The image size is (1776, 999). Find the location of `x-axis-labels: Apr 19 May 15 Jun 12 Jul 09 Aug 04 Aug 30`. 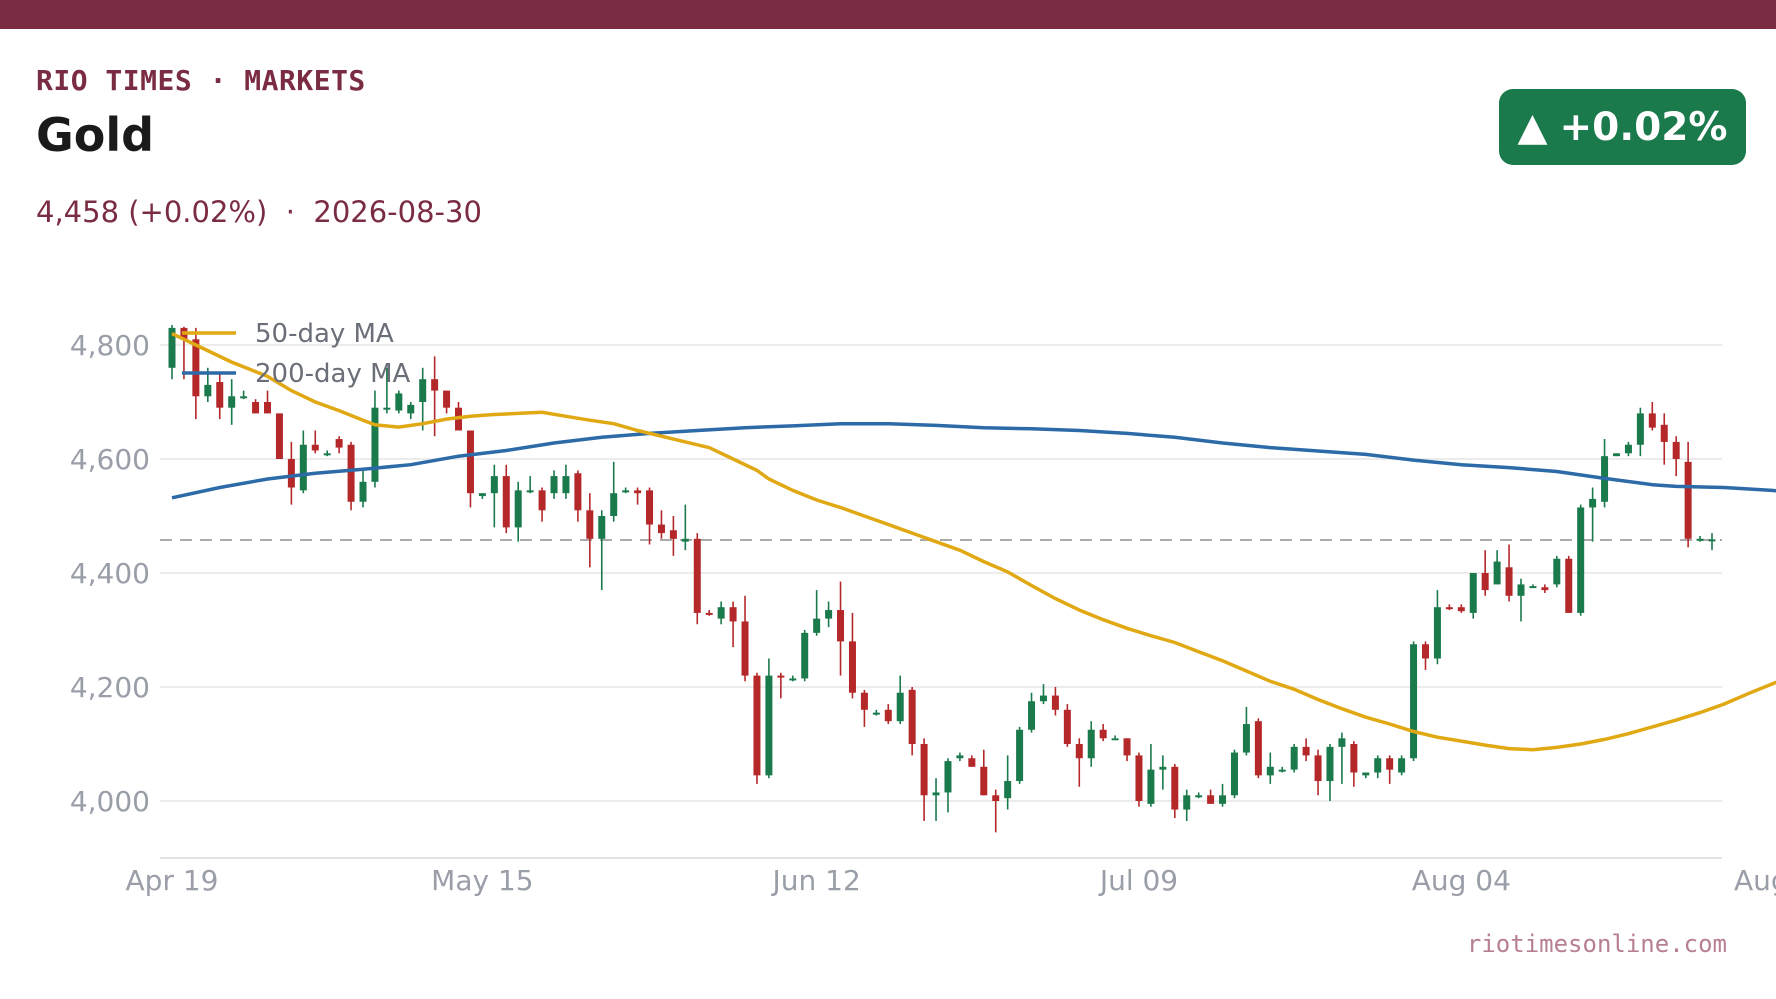

x-axis-labels: Apr 19 May 15 Jun 12 Jul 09 Aug 04 Aug 30 is located at coordinates (951, 880).